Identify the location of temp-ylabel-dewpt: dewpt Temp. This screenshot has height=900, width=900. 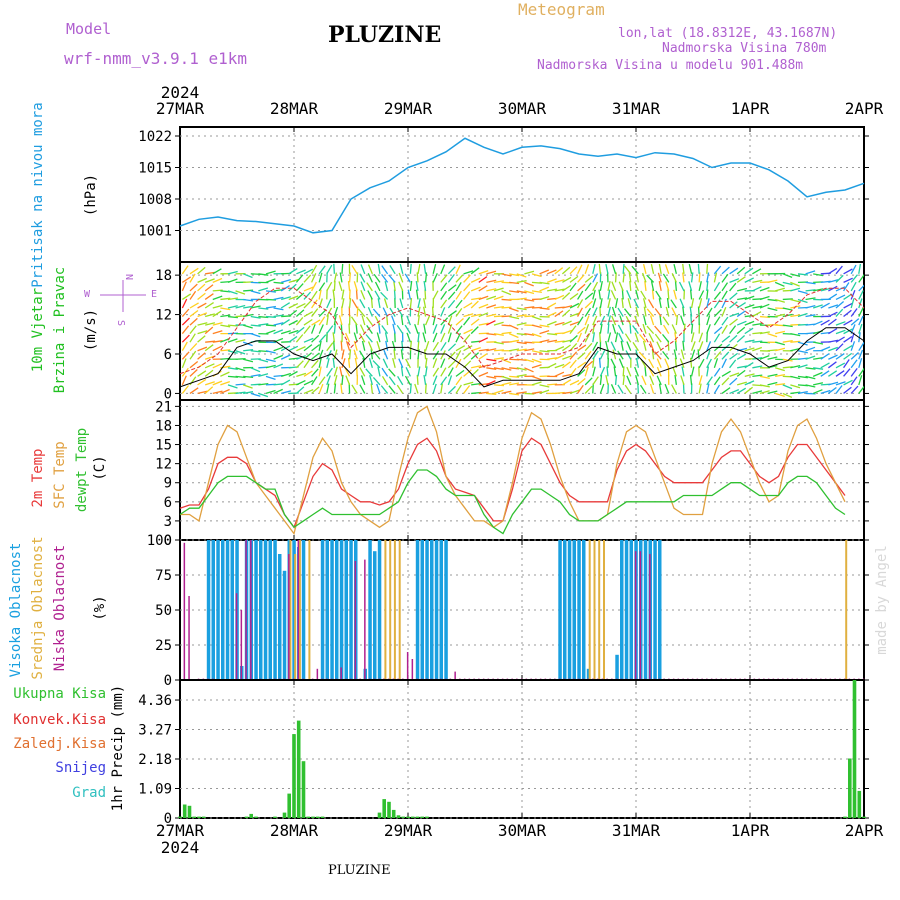
(82, 470).